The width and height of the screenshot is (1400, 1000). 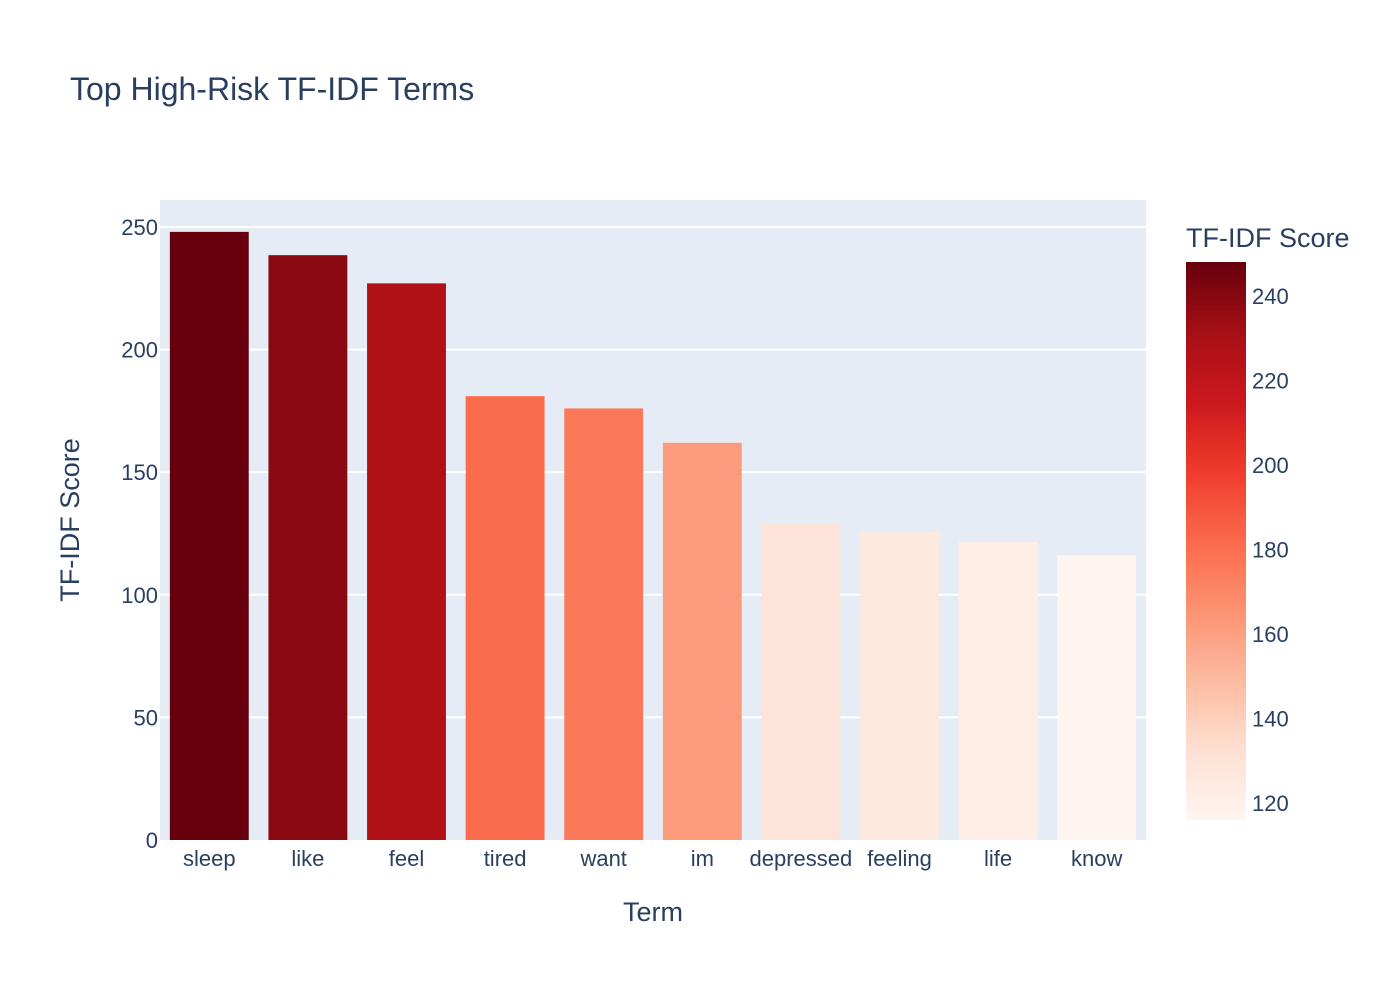 I want to click on bar-sleep, so click(x=209, y=536).